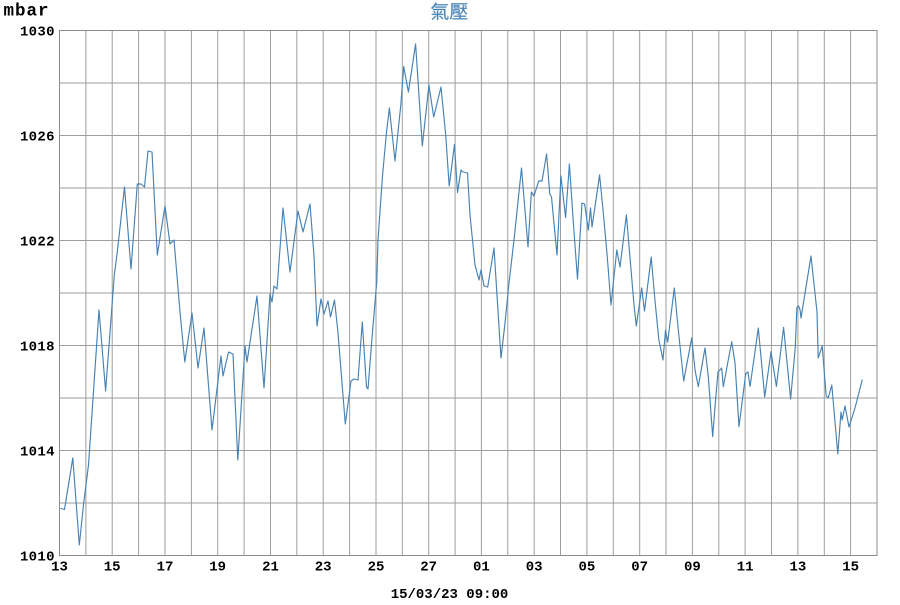 The width and height of the screenshot is (900, 605). I want to click on svg-text: 17, so click(165, 568).